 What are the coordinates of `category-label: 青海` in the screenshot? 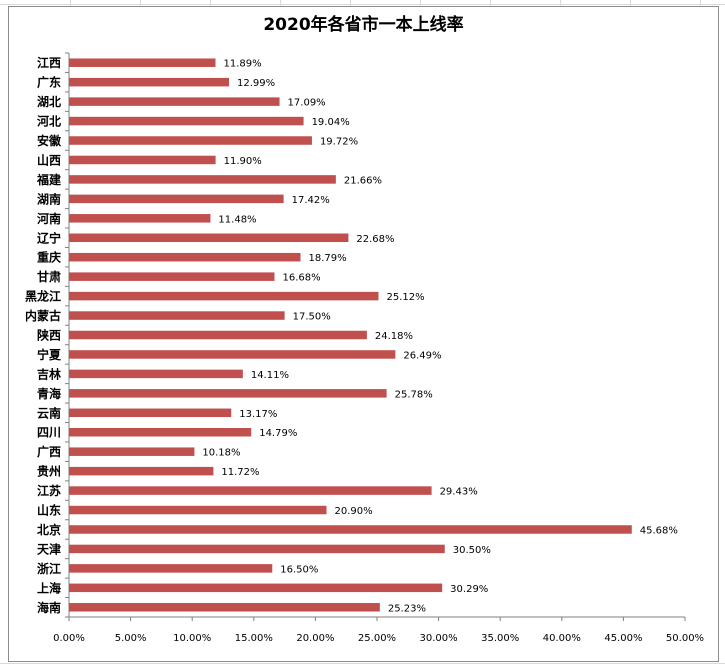 It's located at (49, 393).